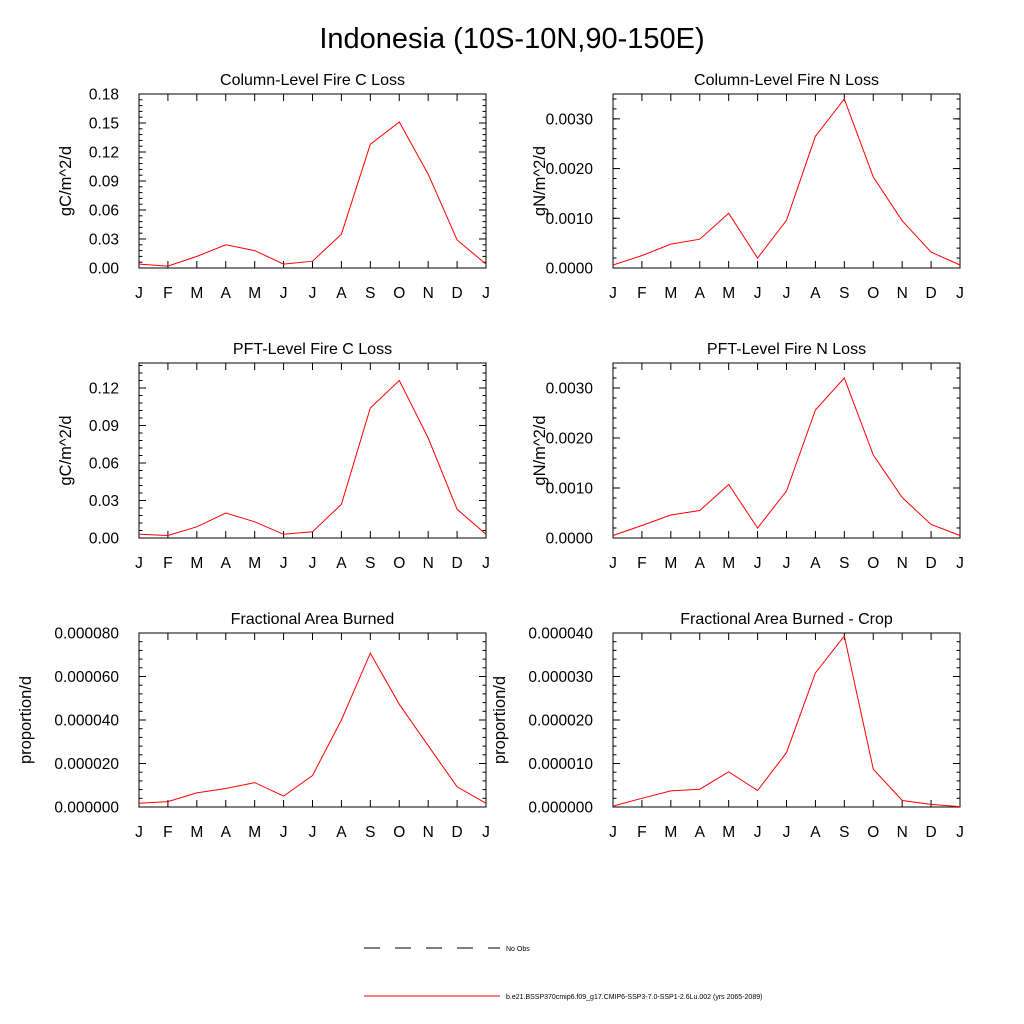 Image resolution: width=1024 pixels, height=1024 pixels. What do you see at coordinates (560, 808) in the screenshot?
I see `y-tick-label: 0.000000` at bounding box center [560, 808].